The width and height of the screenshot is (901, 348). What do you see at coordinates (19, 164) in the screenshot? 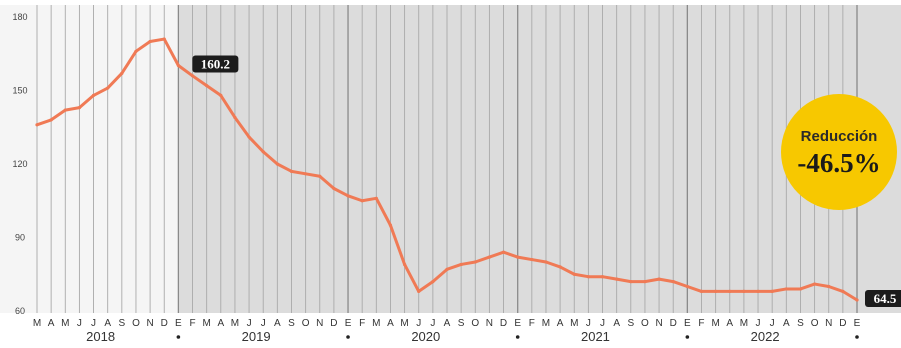
I see `y-tick-label: 120` at bounding box center [19, 164].